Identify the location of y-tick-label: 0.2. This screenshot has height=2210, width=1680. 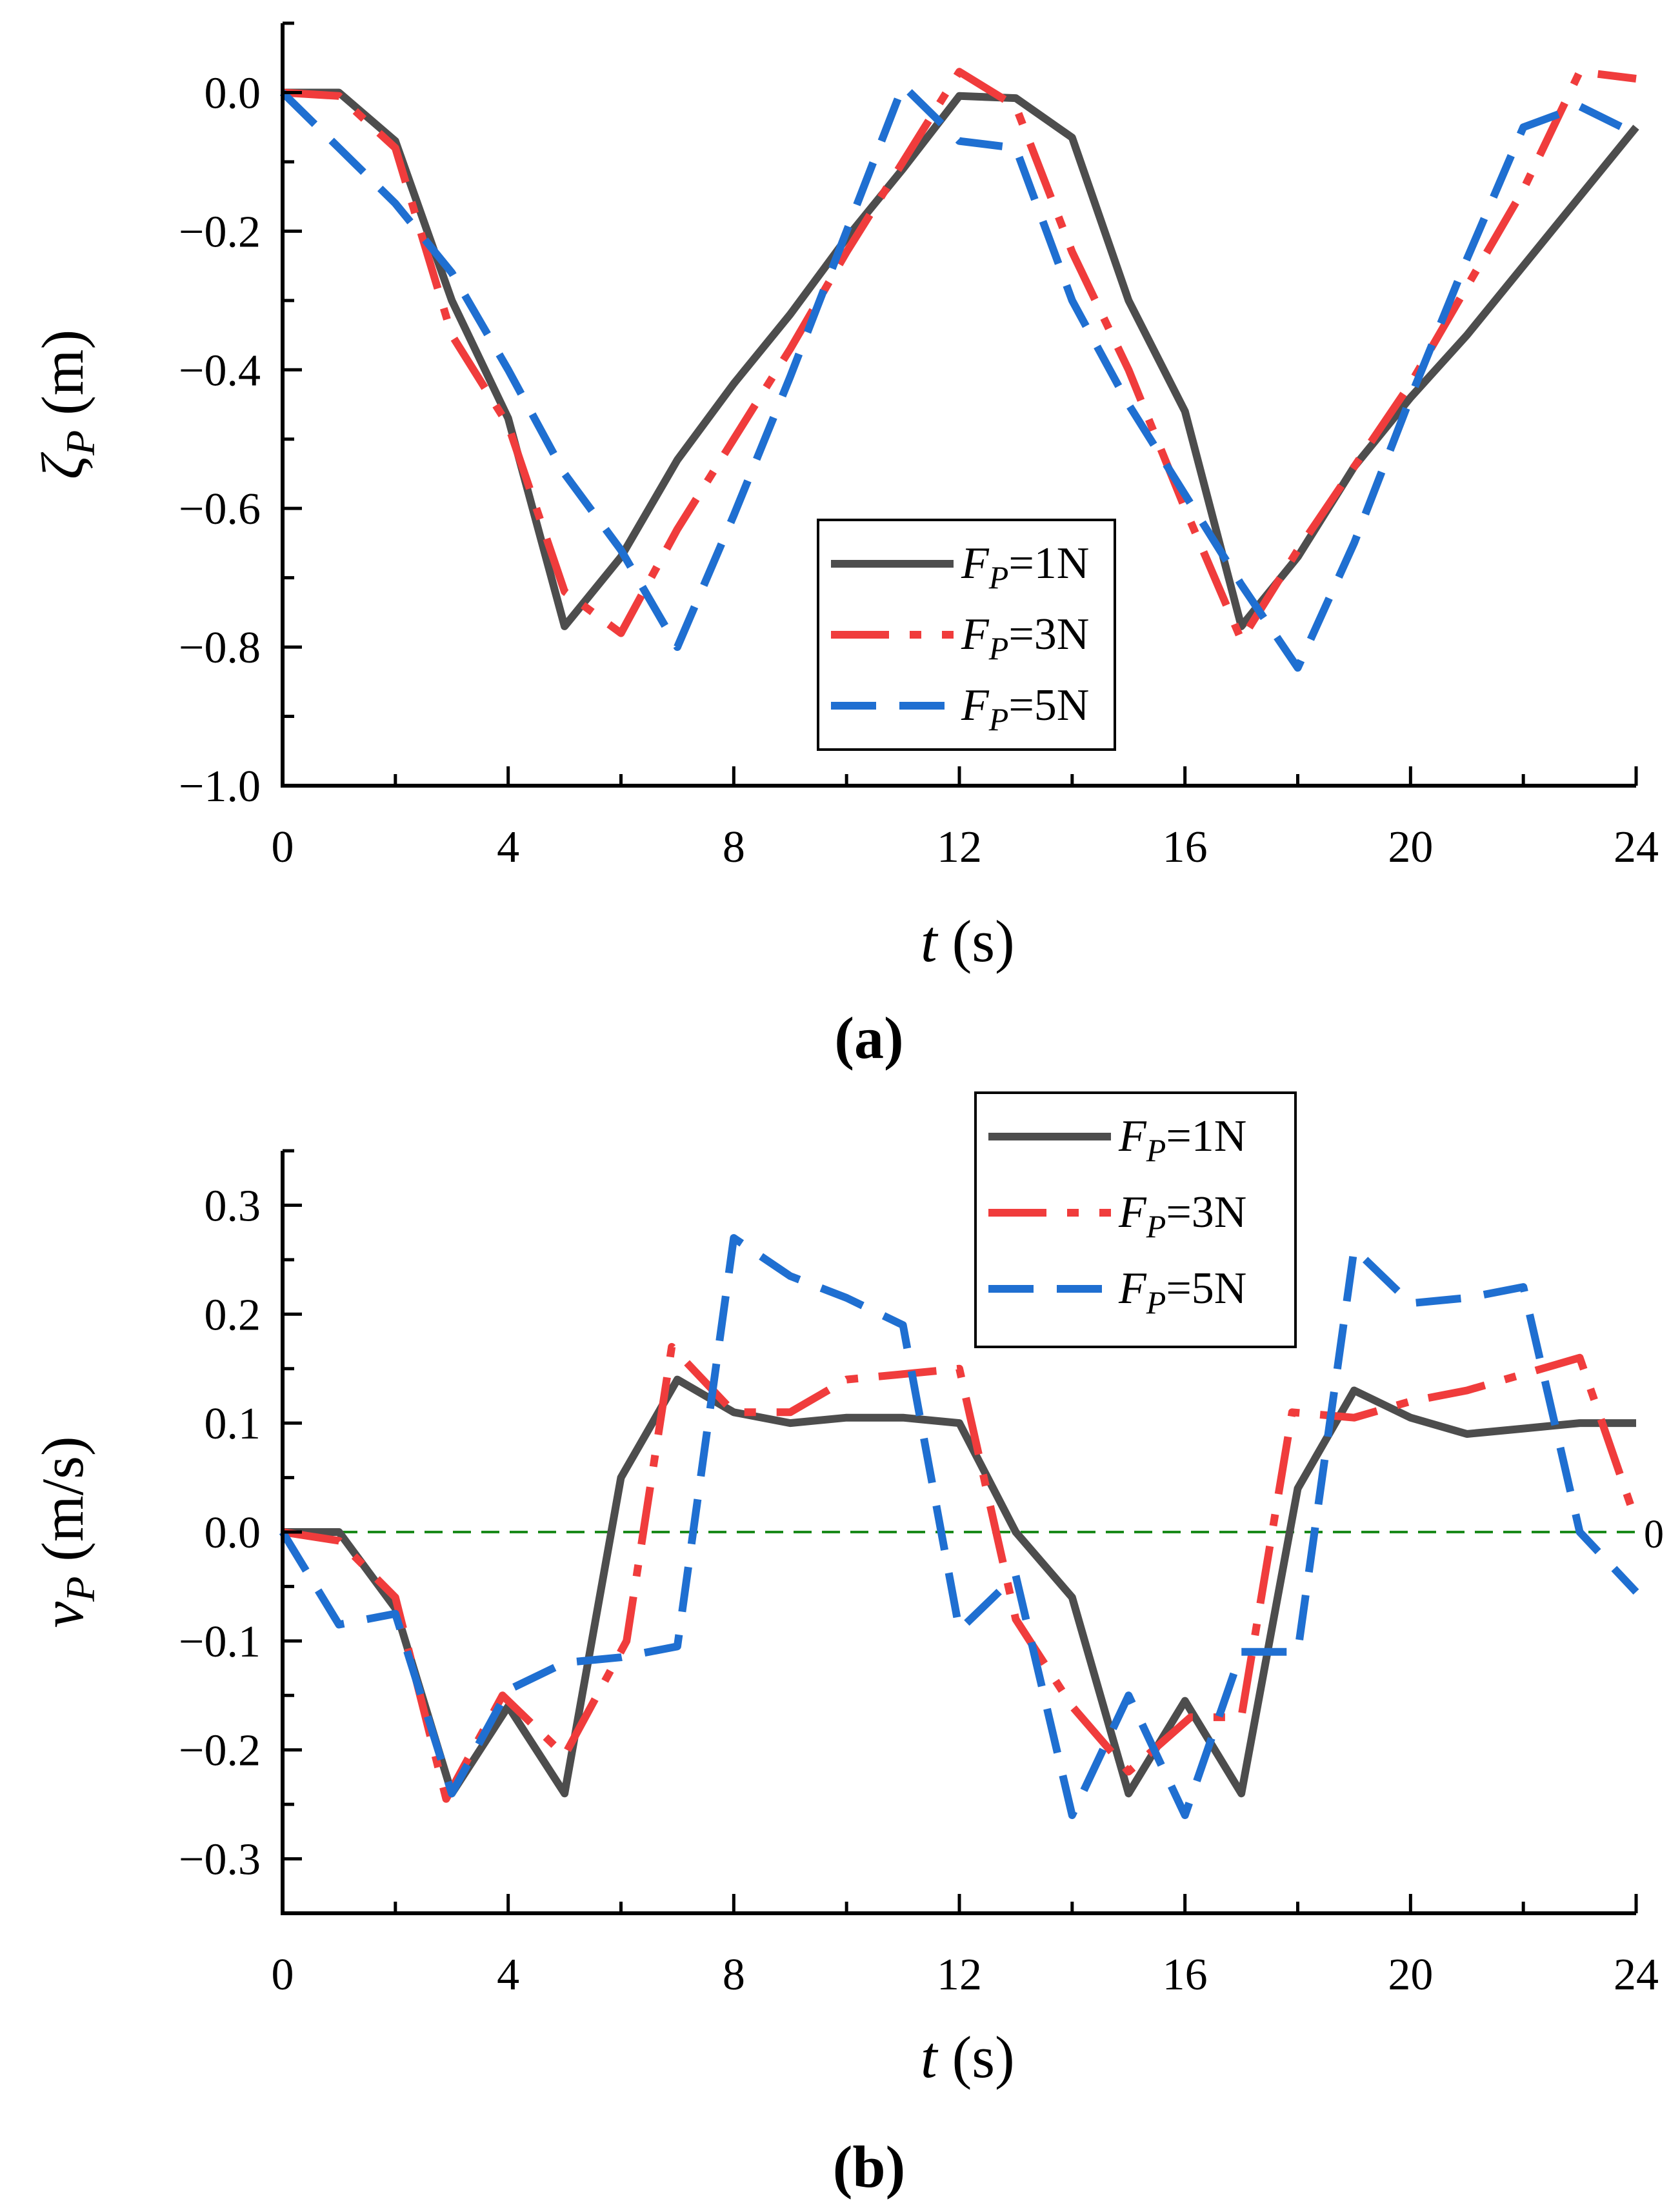
(233, 1315).